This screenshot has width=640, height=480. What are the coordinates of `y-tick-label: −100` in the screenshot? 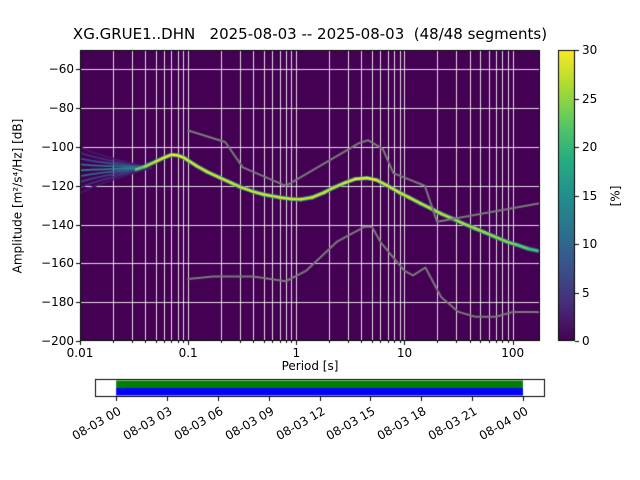 It's located at (57, 147).